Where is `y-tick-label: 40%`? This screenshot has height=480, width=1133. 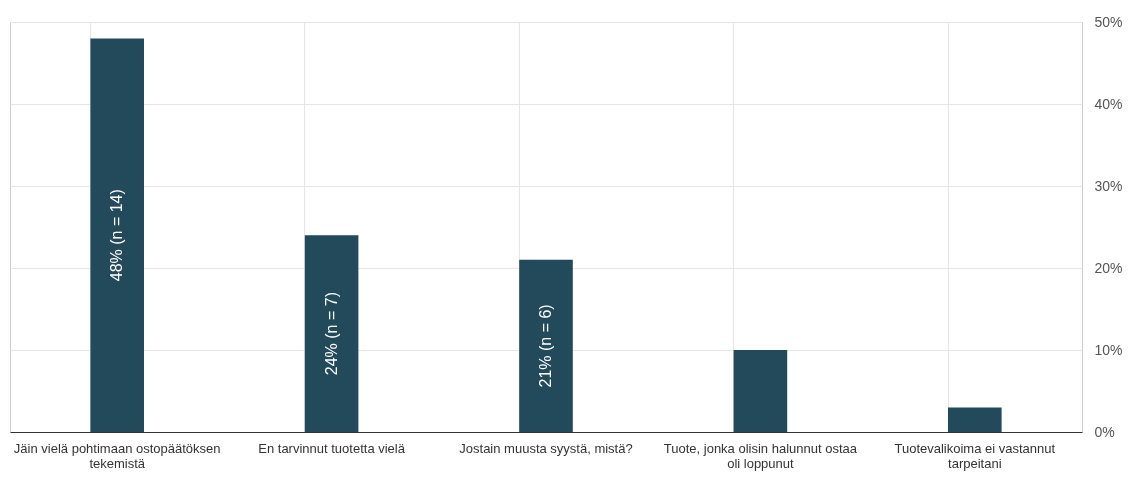 y-tick-label: 40% is located at coordinates (1108, 103).